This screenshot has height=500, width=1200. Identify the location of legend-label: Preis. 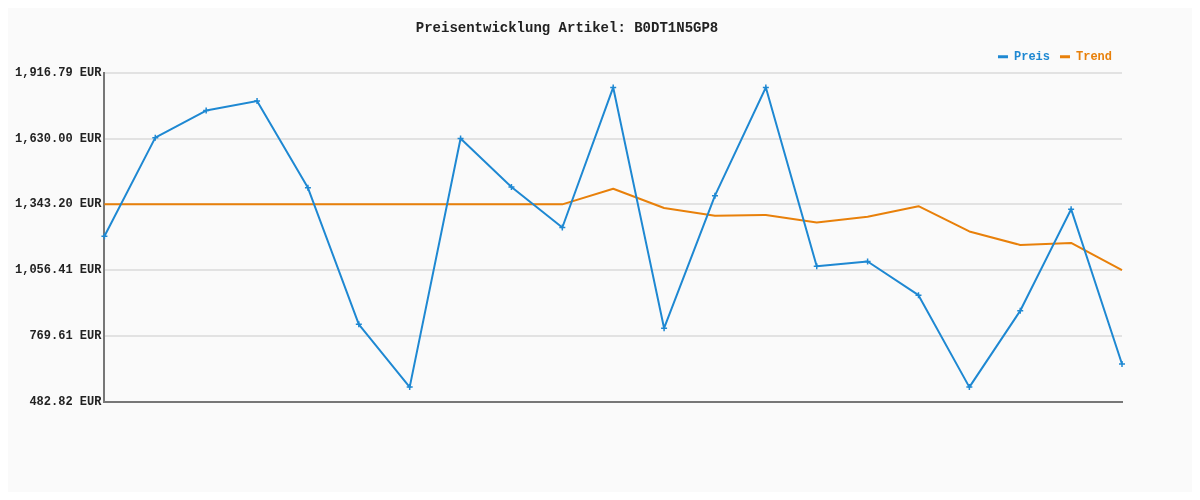
(1031, 56).